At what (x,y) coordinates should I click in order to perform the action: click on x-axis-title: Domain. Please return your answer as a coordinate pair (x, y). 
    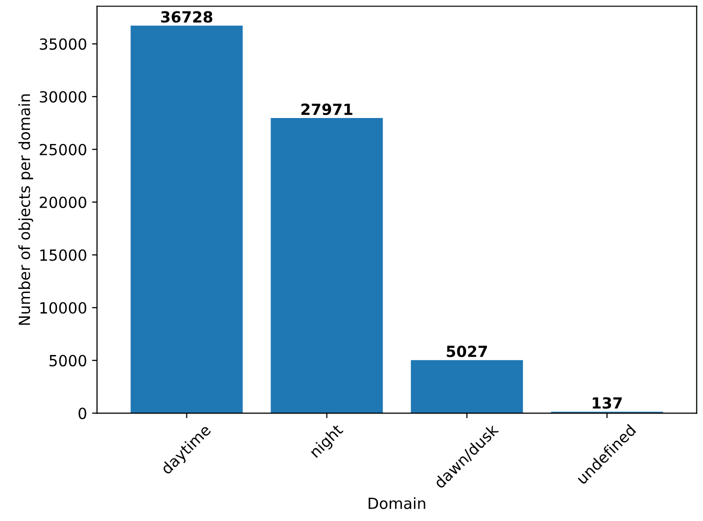
    Looking at the image, I should click on (397, 503).